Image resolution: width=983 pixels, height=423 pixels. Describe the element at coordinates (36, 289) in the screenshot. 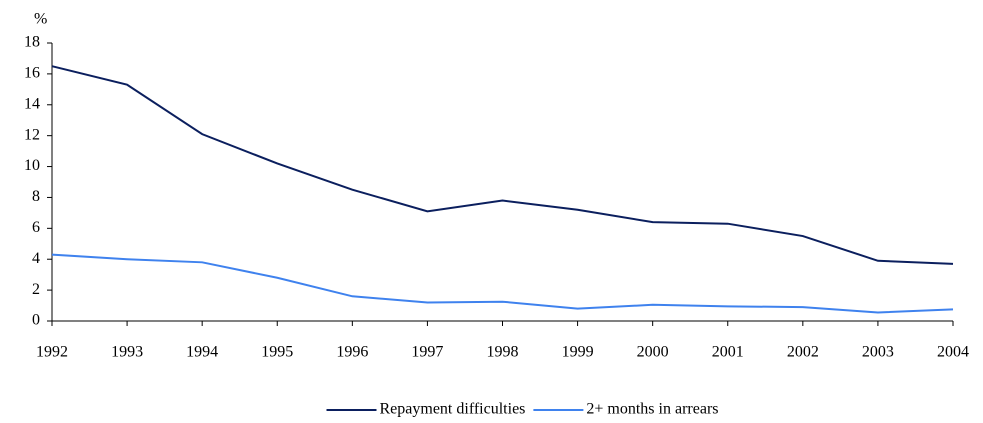

I see `y-tick-label: 2` at that location.